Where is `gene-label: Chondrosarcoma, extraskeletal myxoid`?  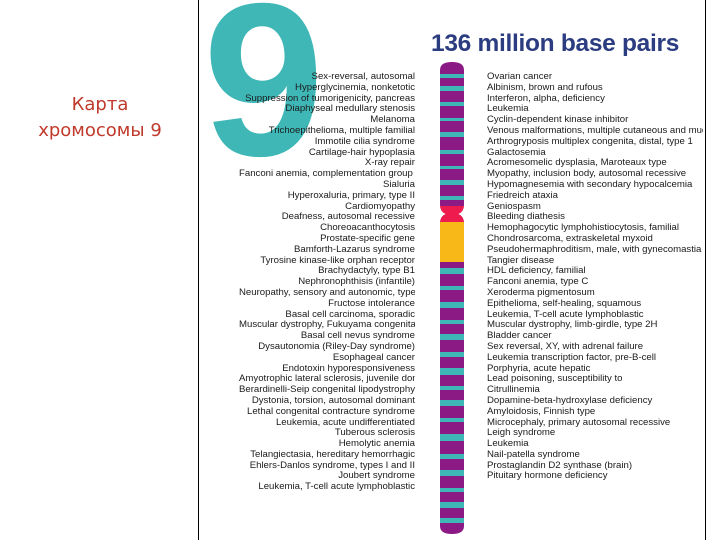
gene-label: Chondrosarcoma, extraskeletal myxoid is located at coordinates (570, 238).